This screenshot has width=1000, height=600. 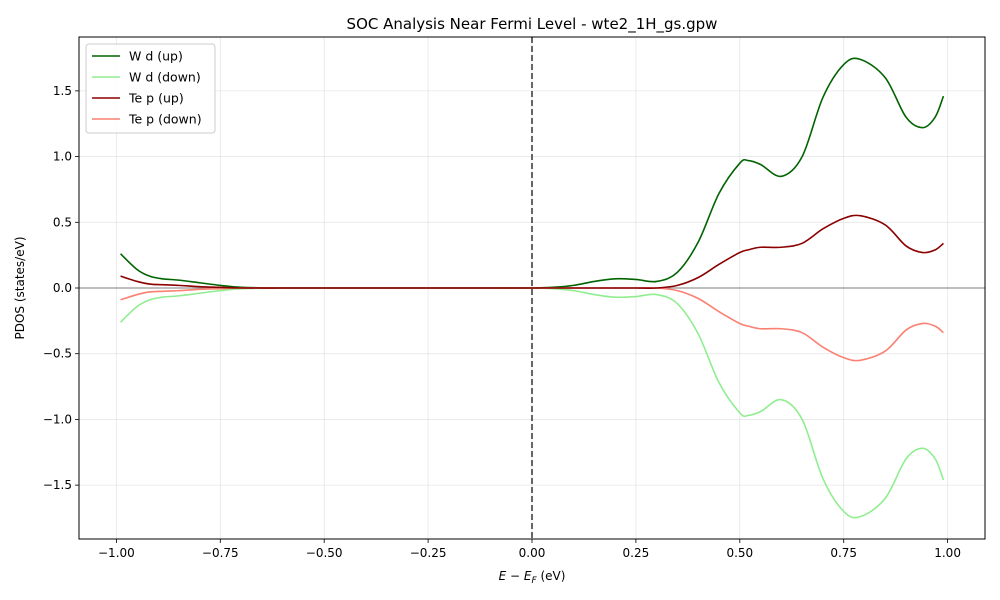 What do you see at coordinates (57, 354) in the screenshot?
I see `y-tick-label: −0.5` at bounding box center [57, 354].